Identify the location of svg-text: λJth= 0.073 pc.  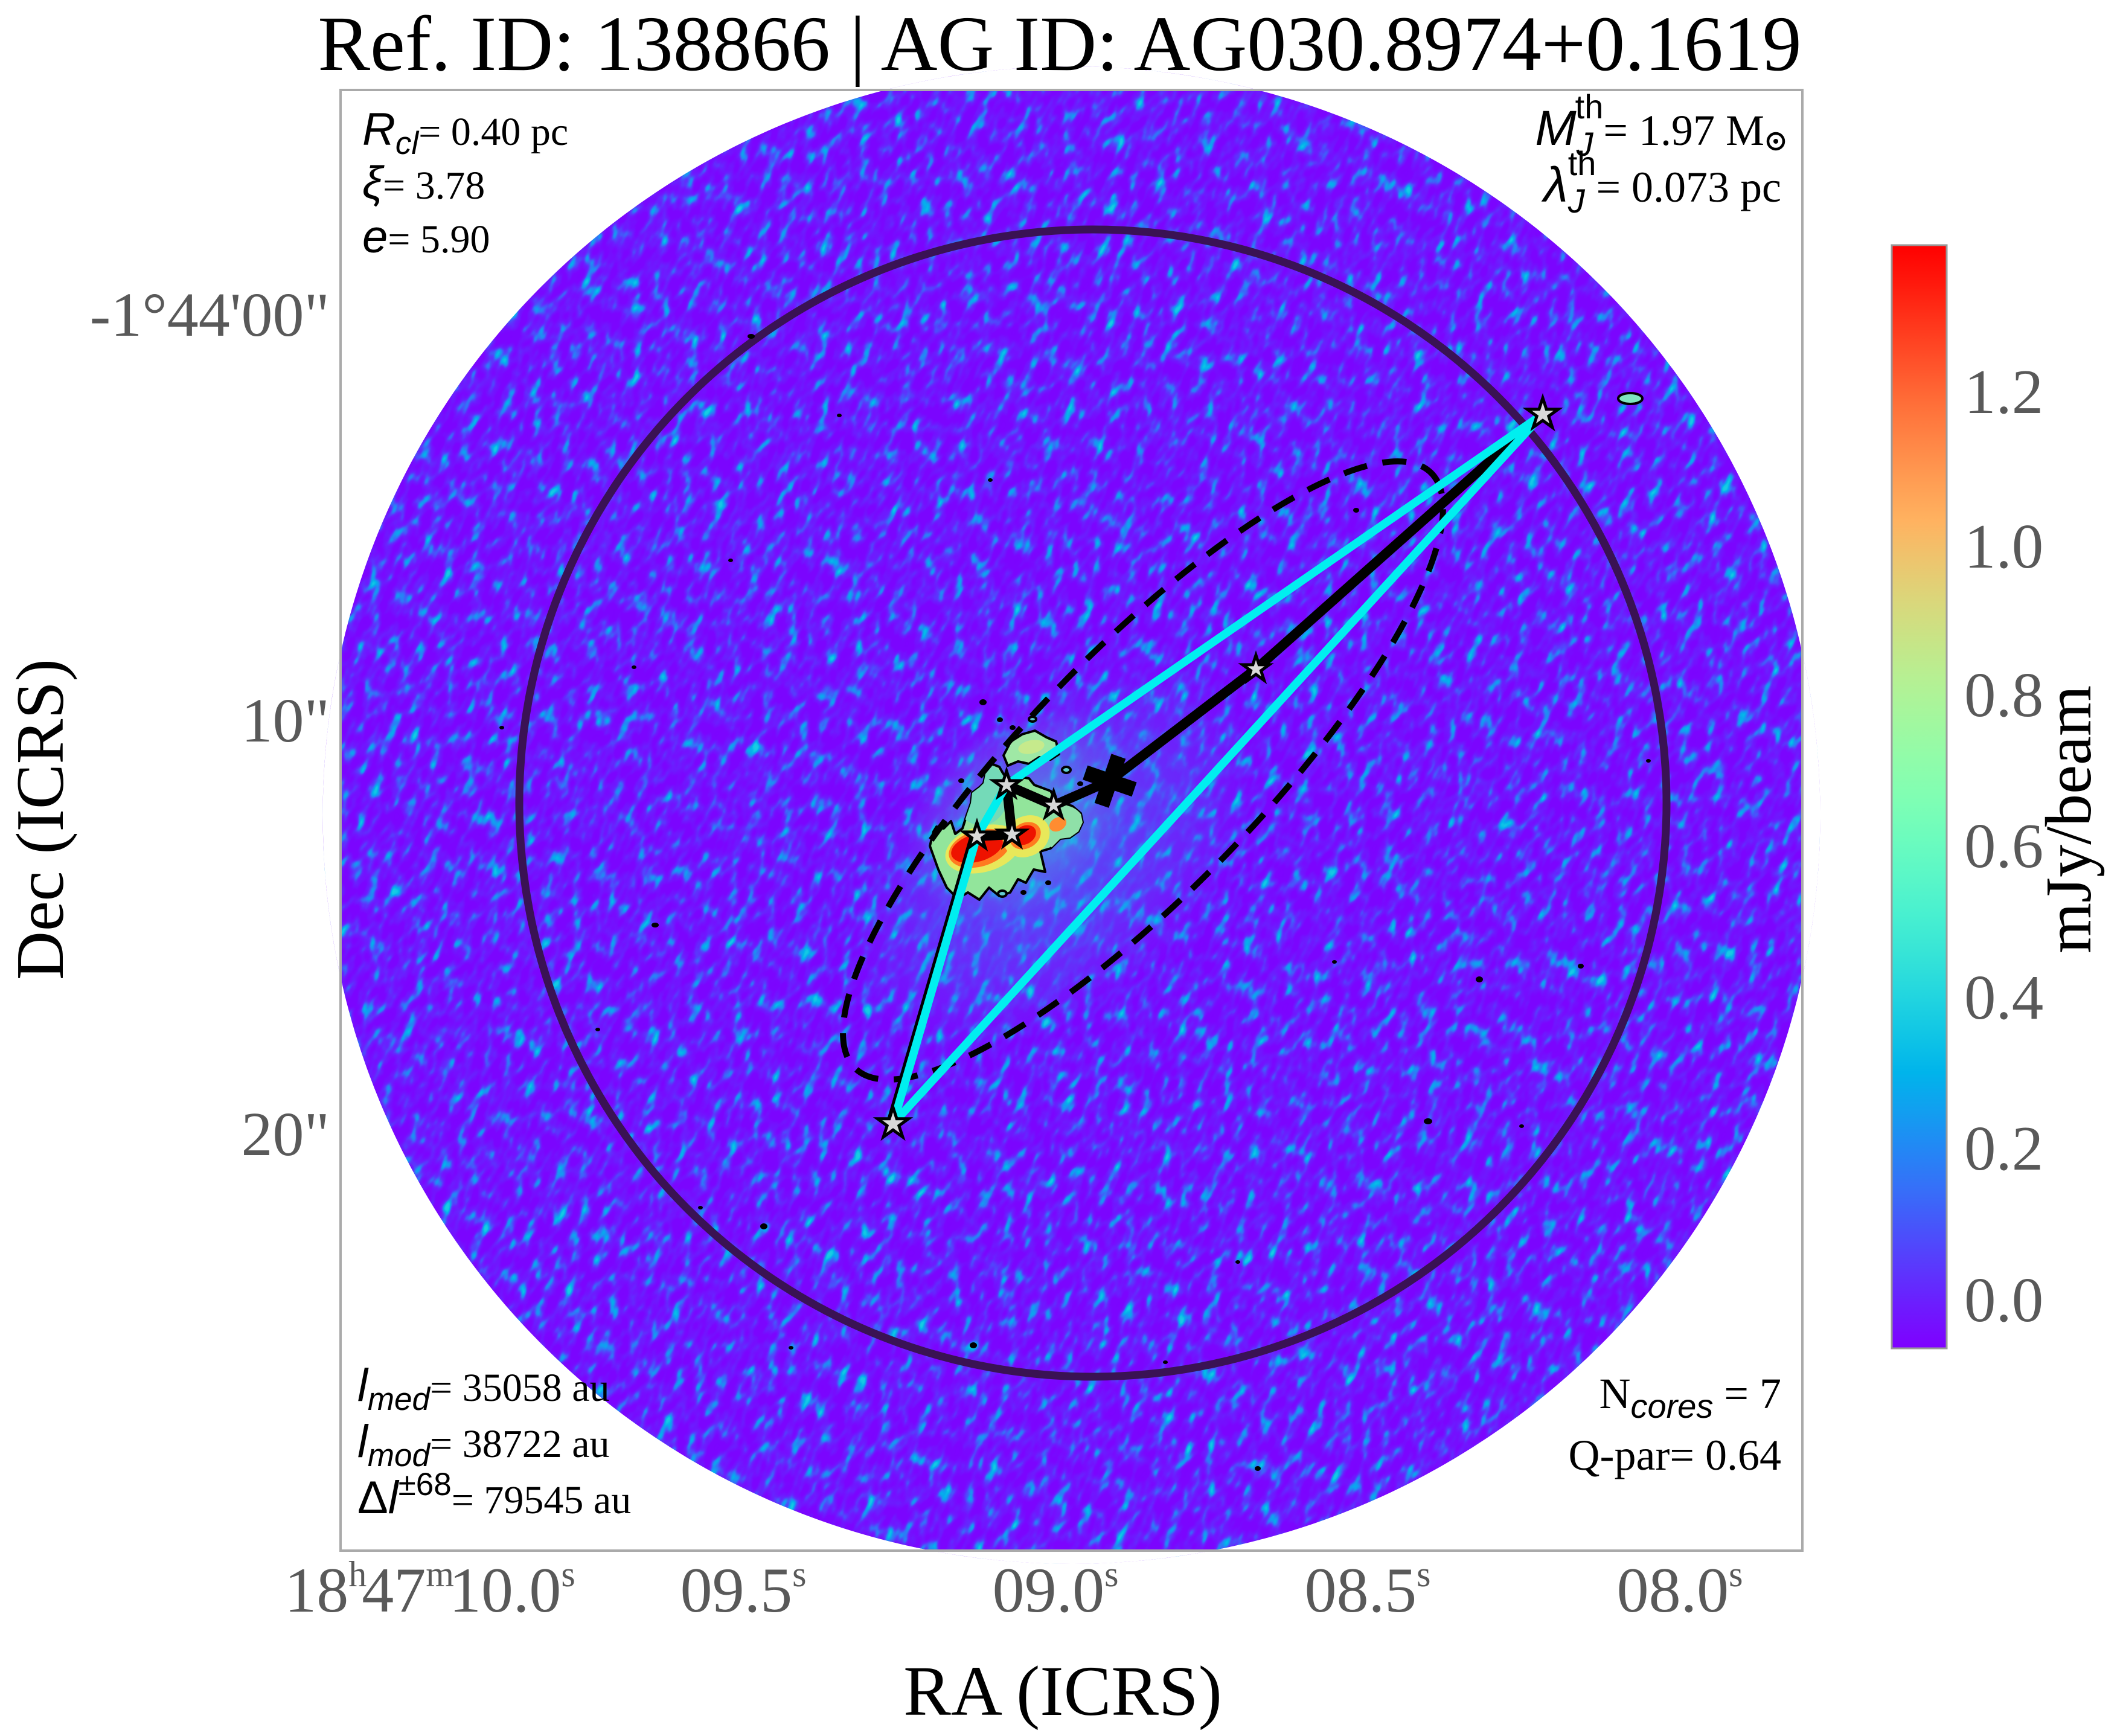
(1661, 182).